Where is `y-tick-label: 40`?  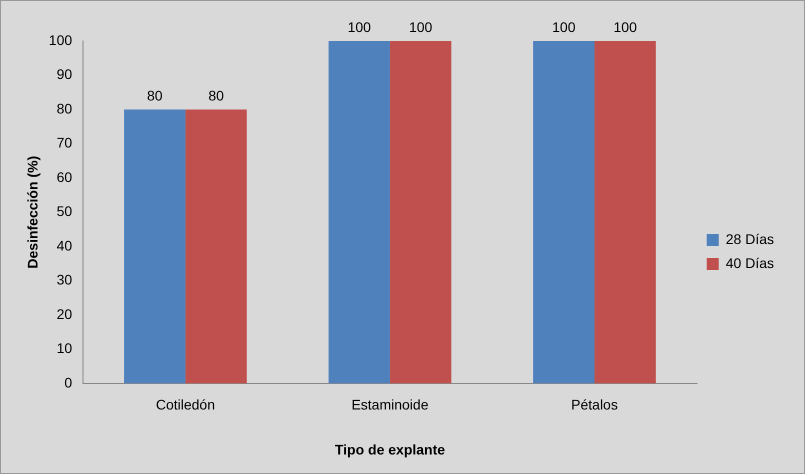
y-tick-label: 40 is located at coordinates (64, 245).